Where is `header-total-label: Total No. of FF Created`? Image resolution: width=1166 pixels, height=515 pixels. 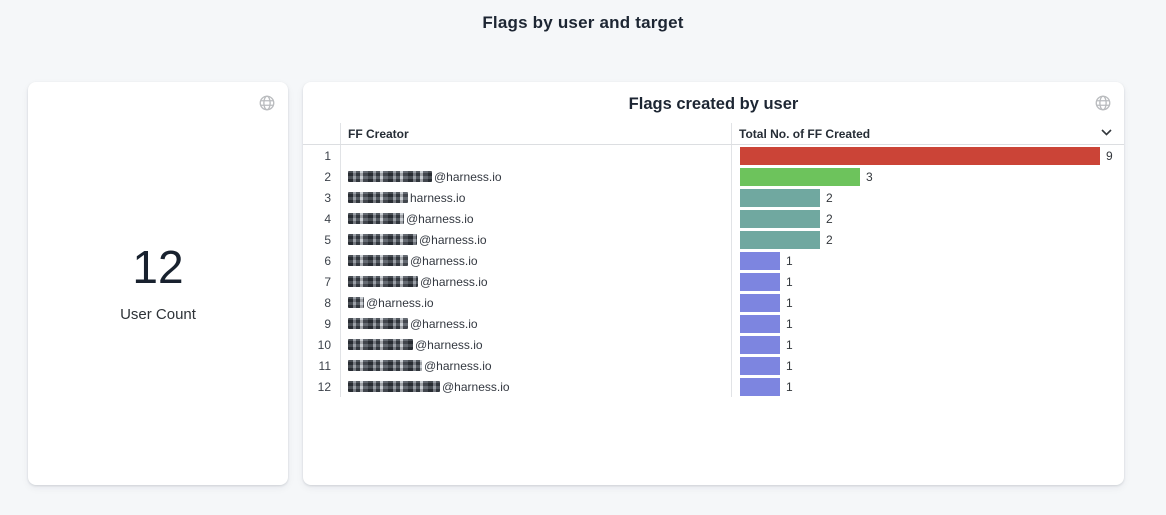
header-total-label: Total No. of FF Created is located at coordinates (805, 133).